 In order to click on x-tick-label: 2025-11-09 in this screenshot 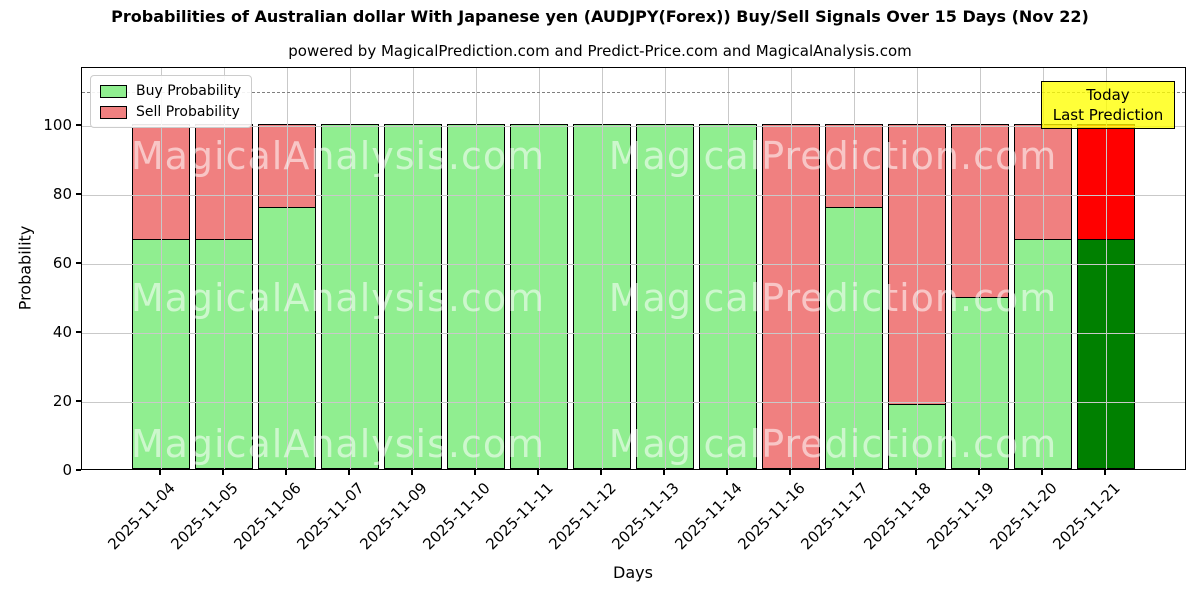, I will do `click(393, 516)`.